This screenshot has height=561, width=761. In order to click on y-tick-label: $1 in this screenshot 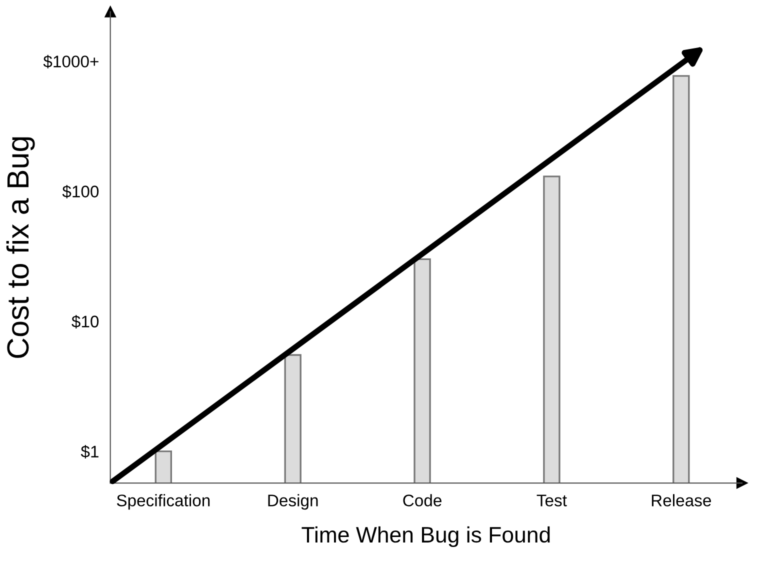, I will do `click(89, 451)`.